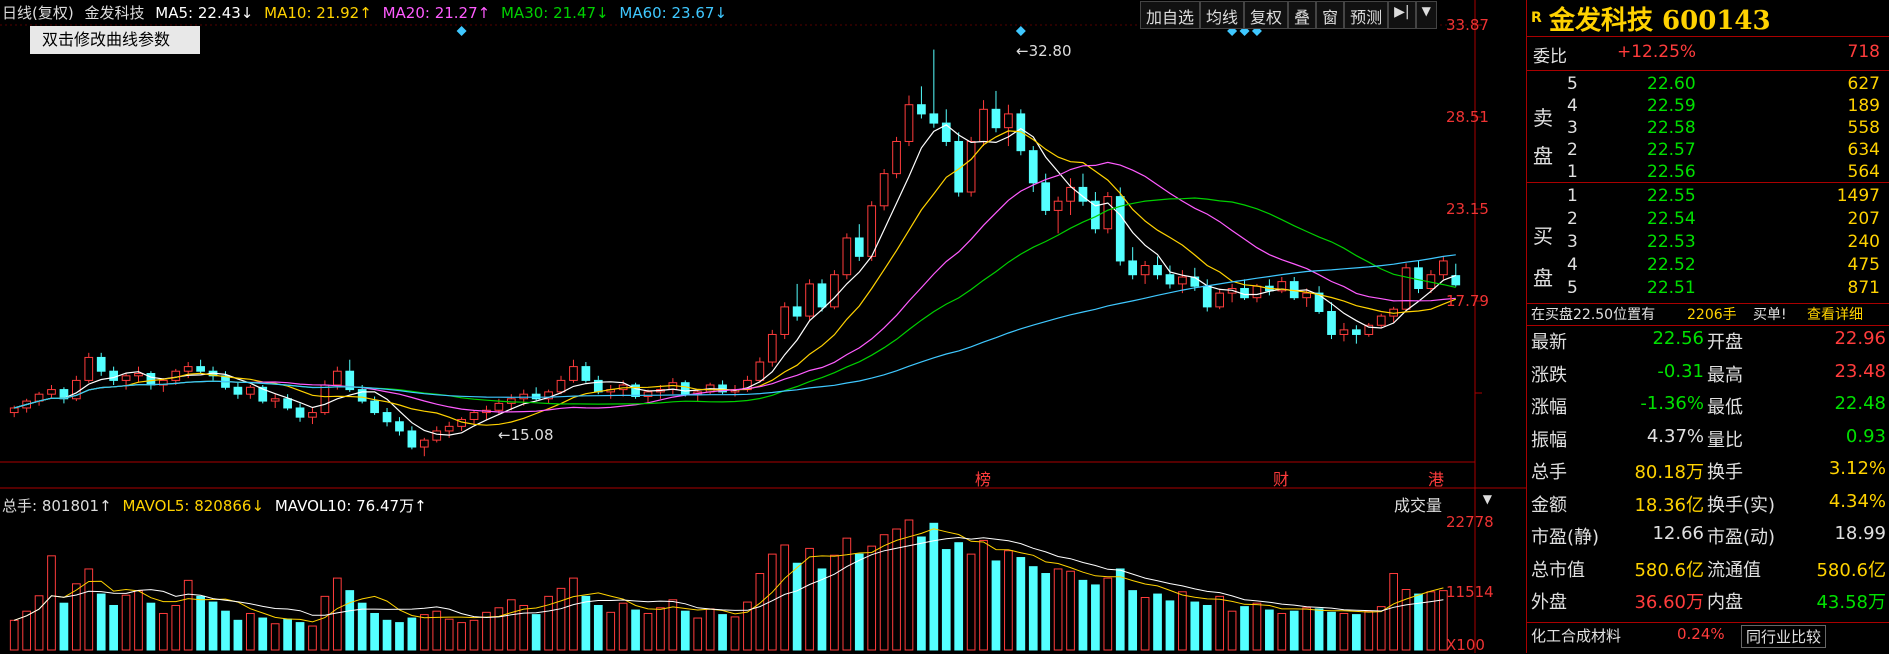 This screenshot has height=654, width=1889. What do you see at coordinates (1543, 278) in the screenshot?
I see `buy-label-2: 盘` at bounding box center [1543, 278].